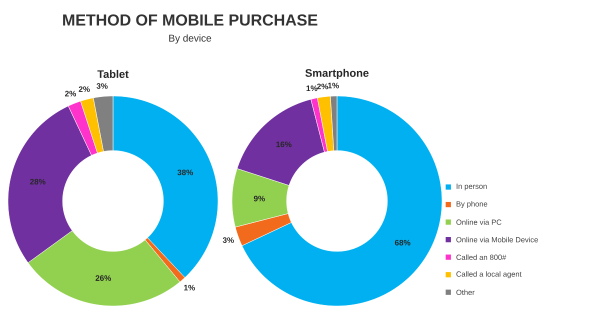 Image resolution: width=600 pixels, height=327 pixels. I want to click on text: METHOD OF MOBILE PURCHASE, so click(190, 20).